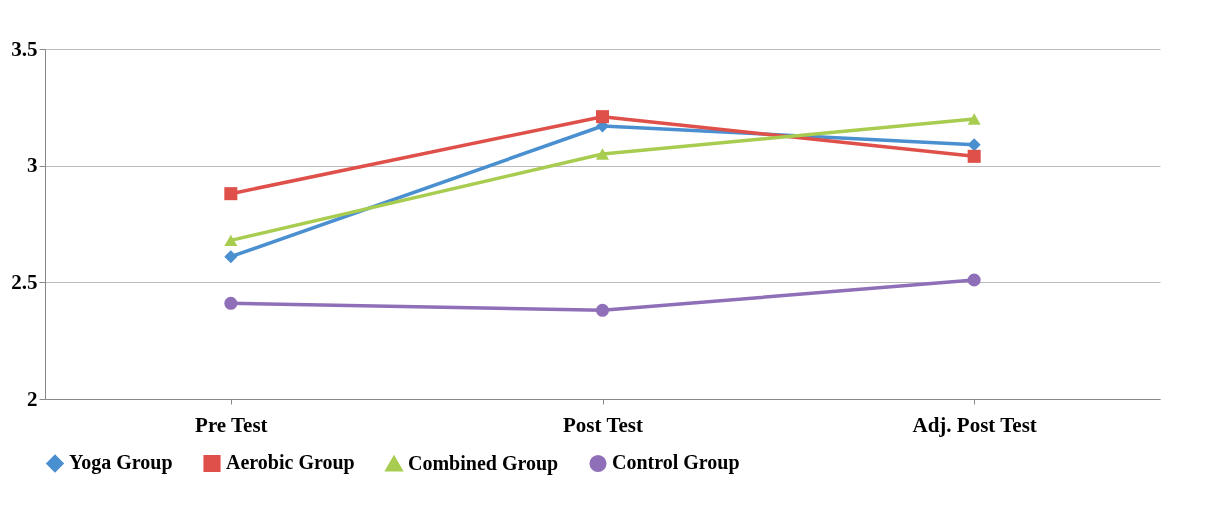 The height and width of the screenshot is (525, 1231). I want to click on legend-label: Yoga Group, so click(121, 463).